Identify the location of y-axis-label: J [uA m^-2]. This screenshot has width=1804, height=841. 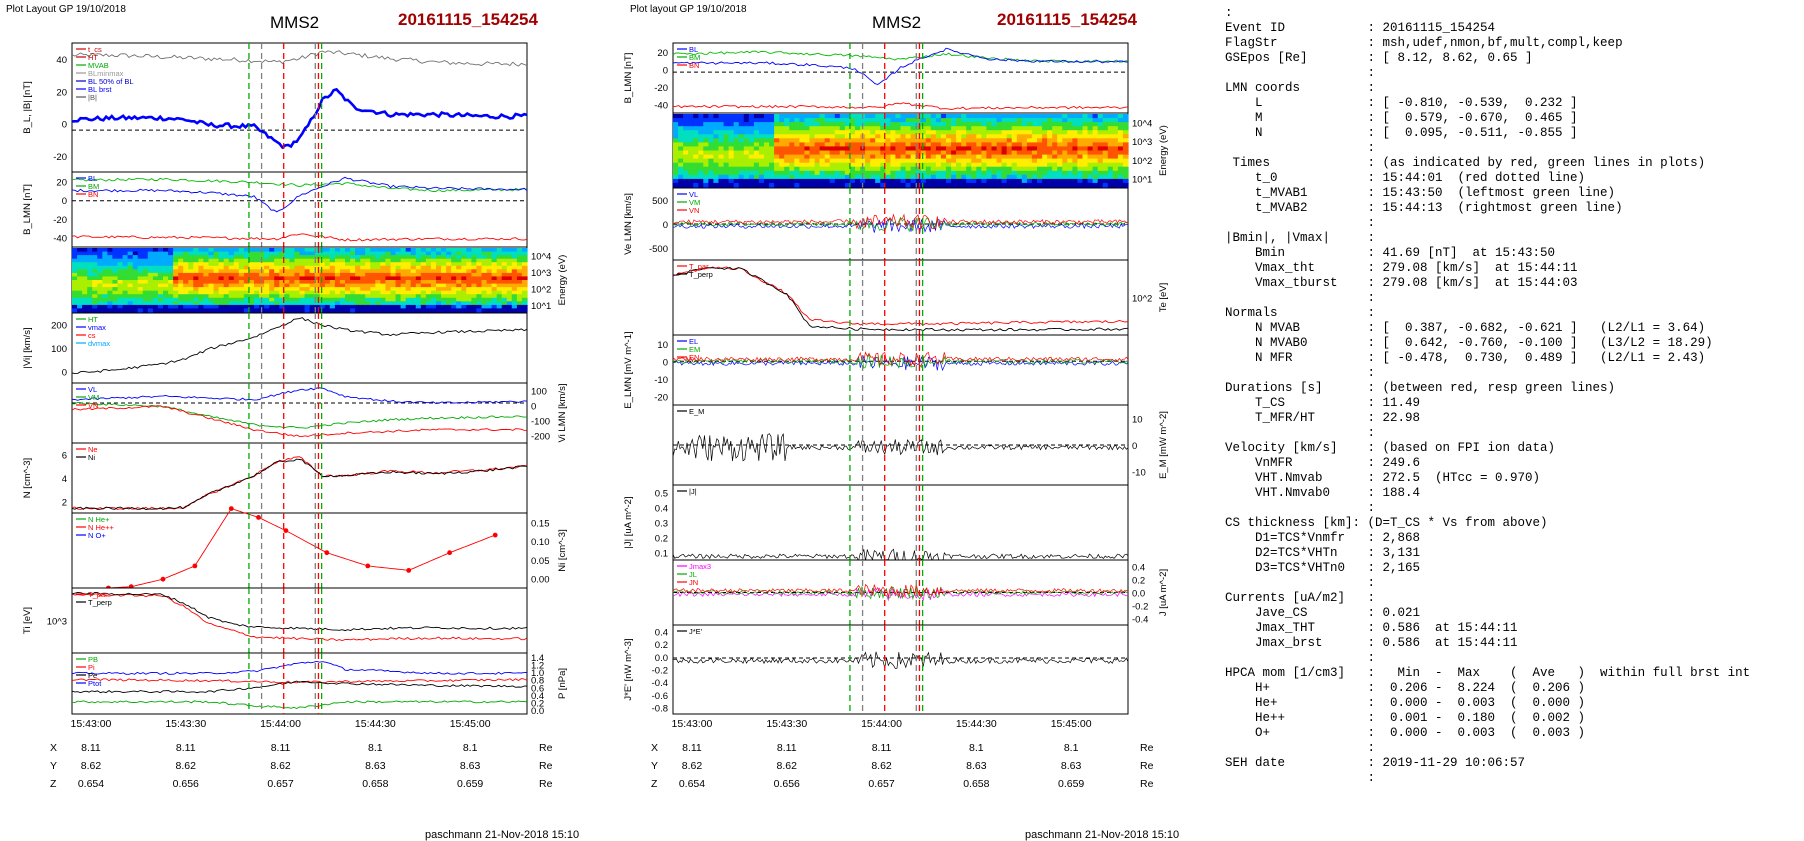
(1163, 592).